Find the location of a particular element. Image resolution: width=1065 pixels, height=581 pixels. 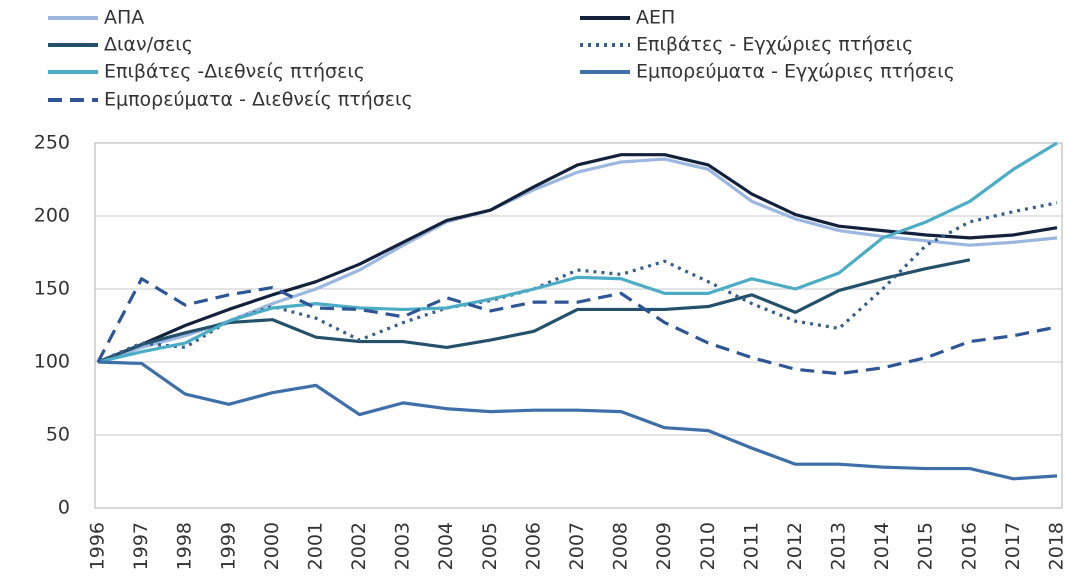

x-tick-label: 2012 is located at coordinates (795, 546).